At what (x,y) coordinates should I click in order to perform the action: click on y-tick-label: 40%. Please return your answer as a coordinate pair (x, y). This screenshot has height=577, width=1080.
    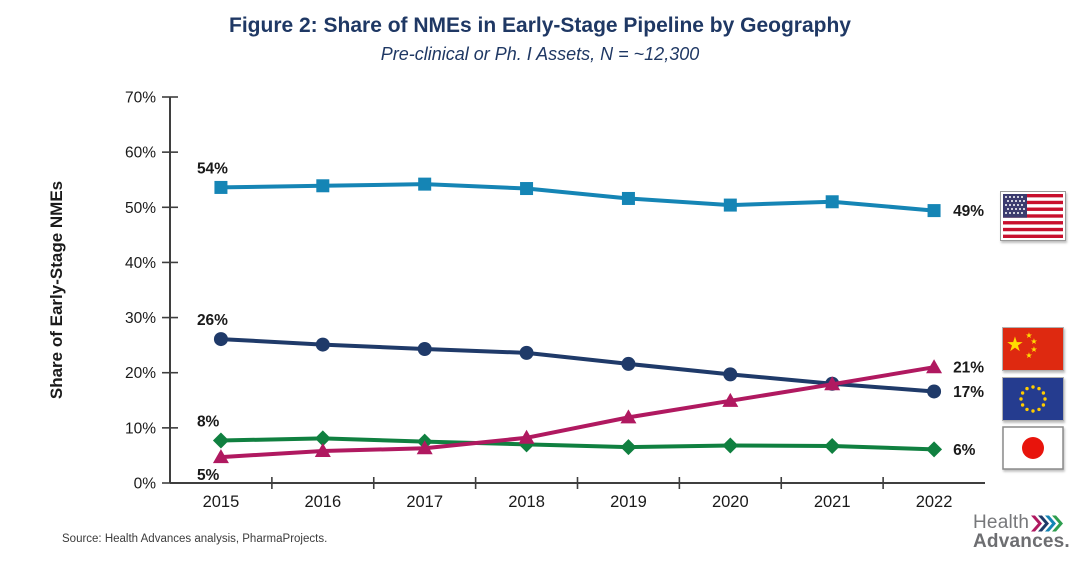
    Looking at the image, I should click on (140, 263).